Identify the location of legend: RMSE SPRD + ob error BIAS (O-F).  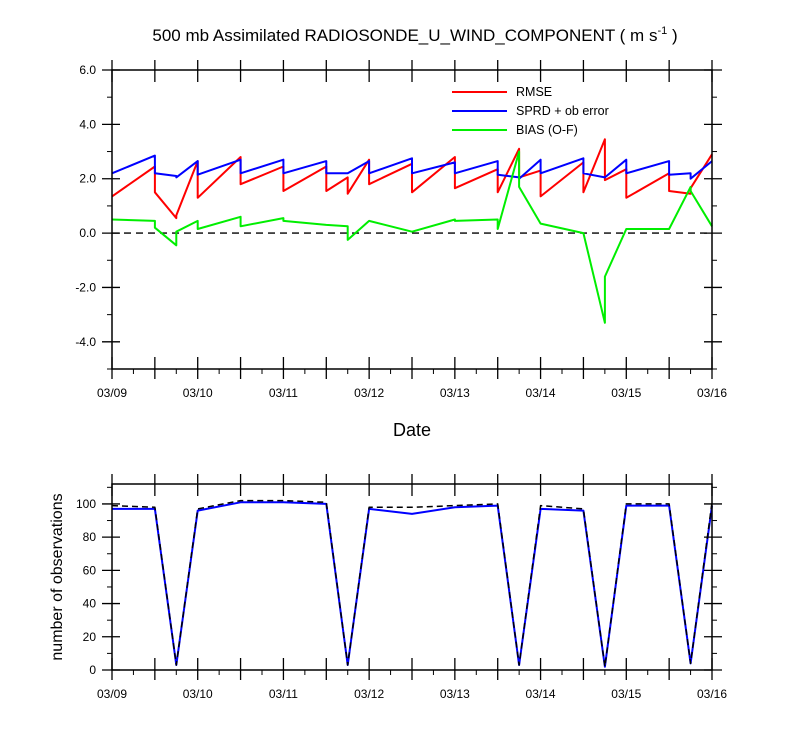
(530, 111).